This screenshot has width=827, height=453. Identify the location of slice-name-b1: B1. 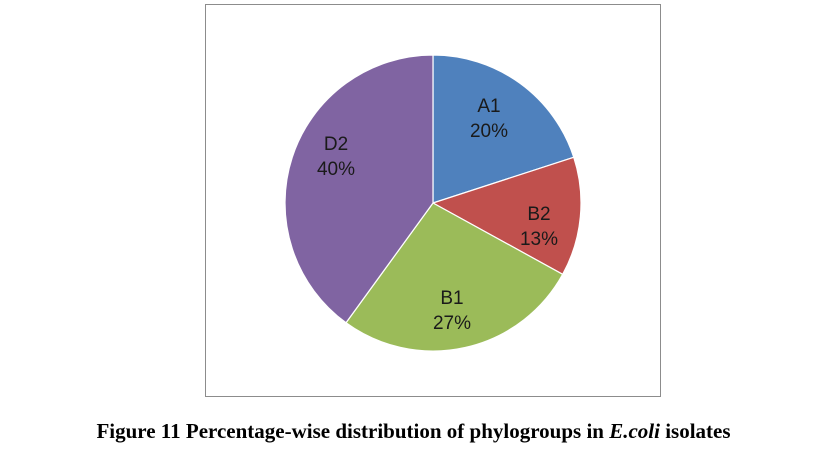
(451, 298).